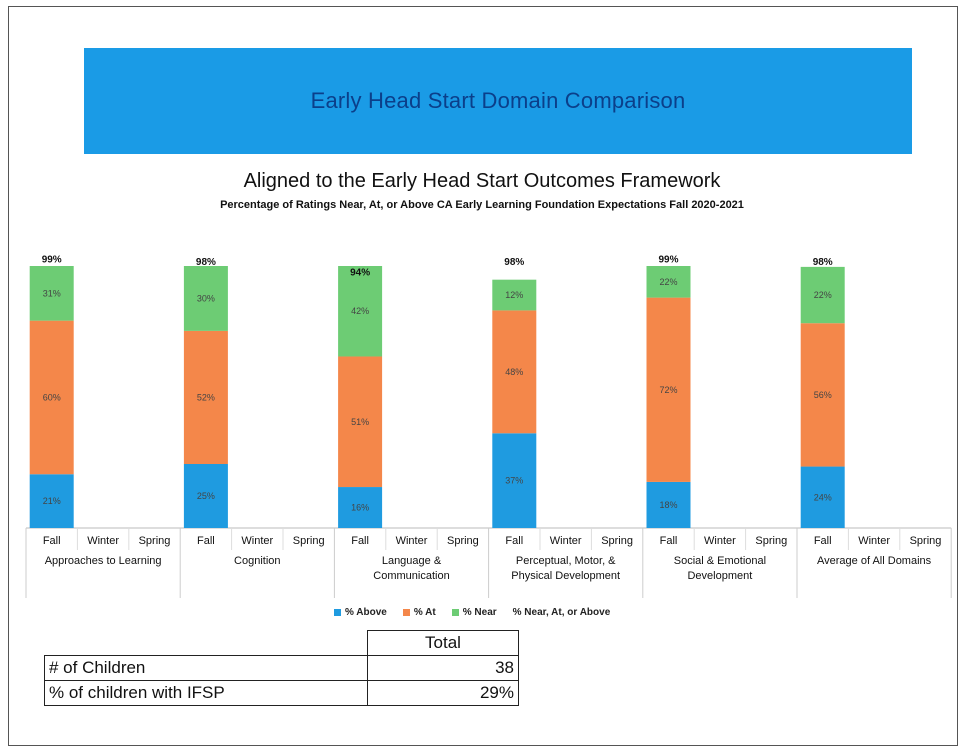 The height and width of the screenshot is (753, 964). What do you see at coordinates (103, 561) in the screenshot?
I see `domain-tick-label: Approaches to Learning` at bounding box center [103, 561].